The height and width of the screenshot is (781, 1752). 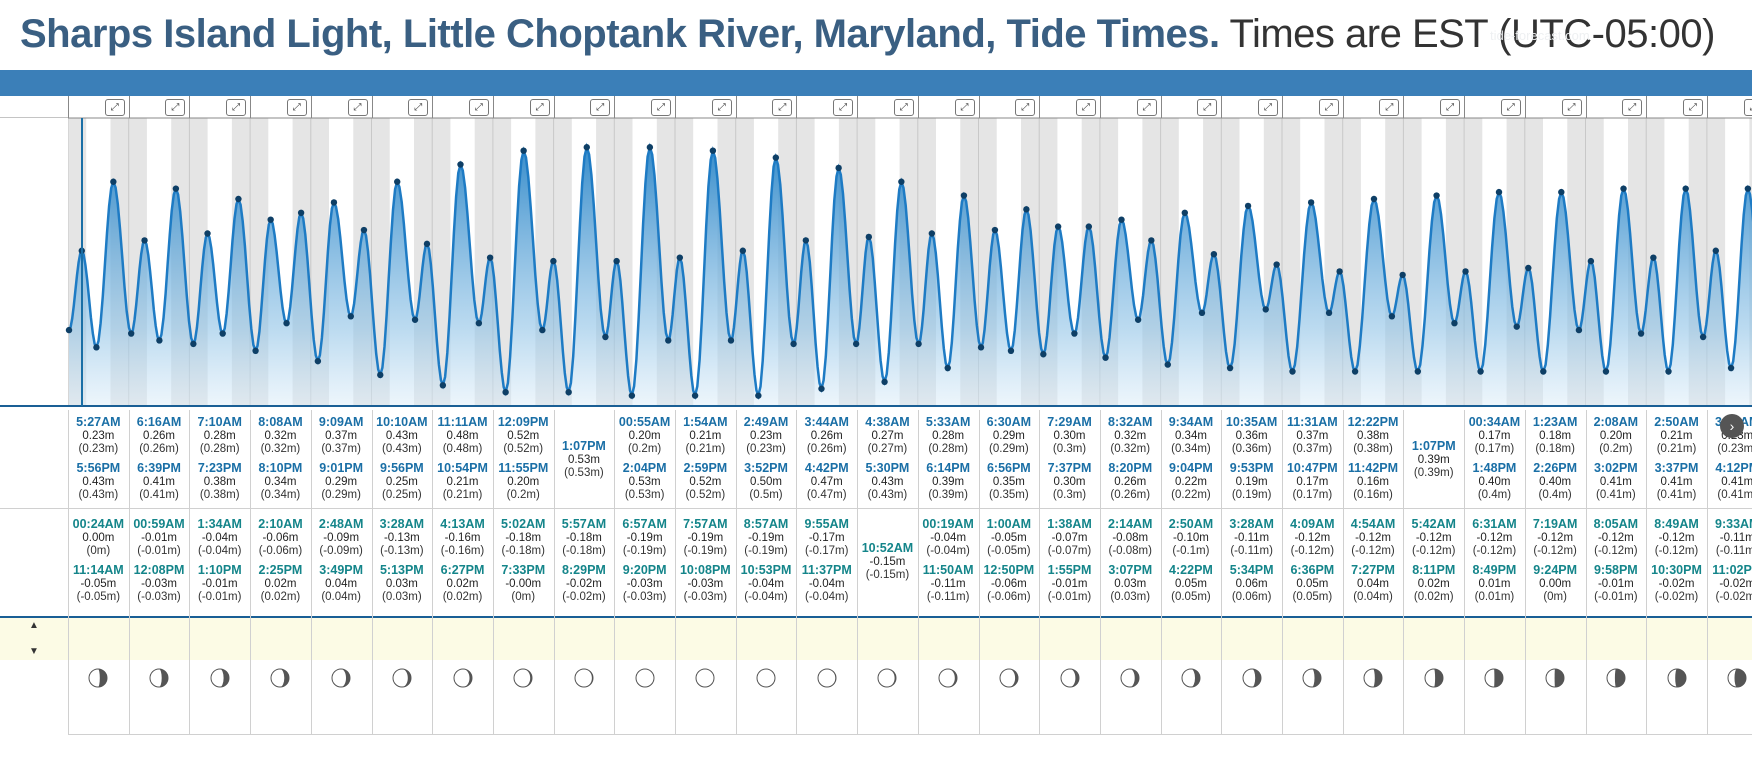 What do you see at coordinates (1312, 597) in the screenshot?
I see `tide-height-alt: (0.05m)` at bounding box center [1312, 597].